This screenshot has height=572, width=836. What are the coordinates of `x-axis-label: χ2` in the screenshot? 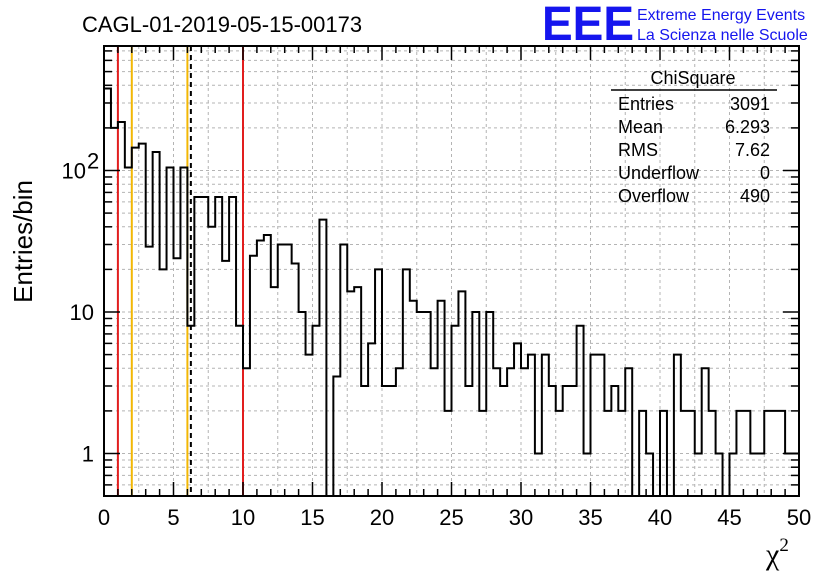 It's located at (777, 553).